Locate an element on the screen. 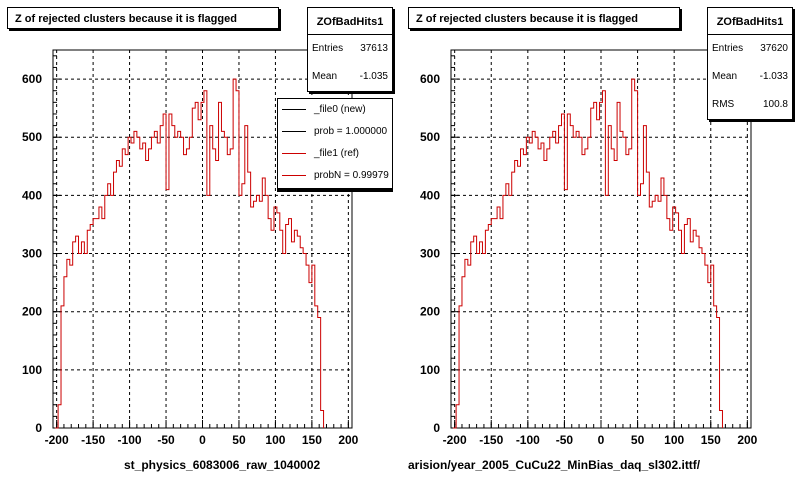  legend-entry-probn: probN = 0.99979 is located at coordinates (335, 176).